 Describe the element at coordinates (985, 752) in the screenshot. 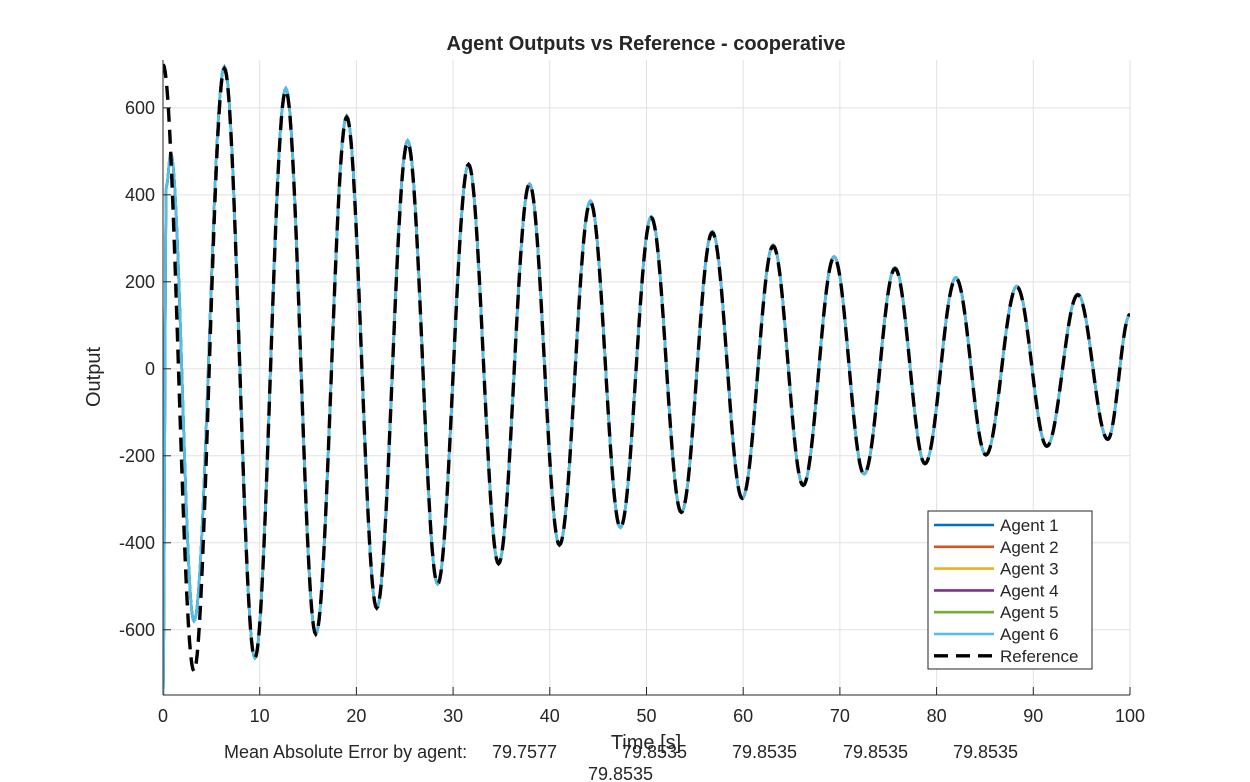

I see `mae-value-agent-5: 79.8535` at that location.